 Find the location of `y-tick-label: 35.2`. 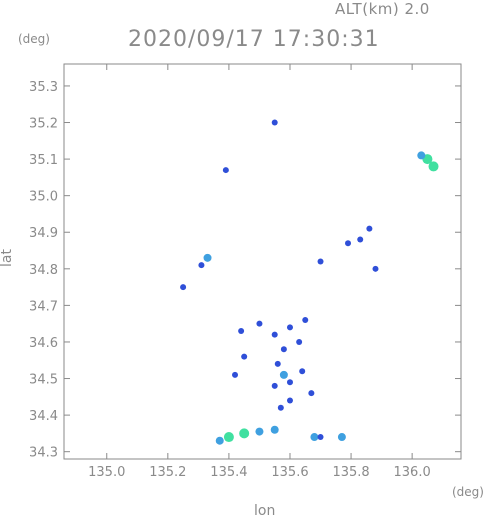

y-tick-label: 35.2 is located at coordinates (43, 124).